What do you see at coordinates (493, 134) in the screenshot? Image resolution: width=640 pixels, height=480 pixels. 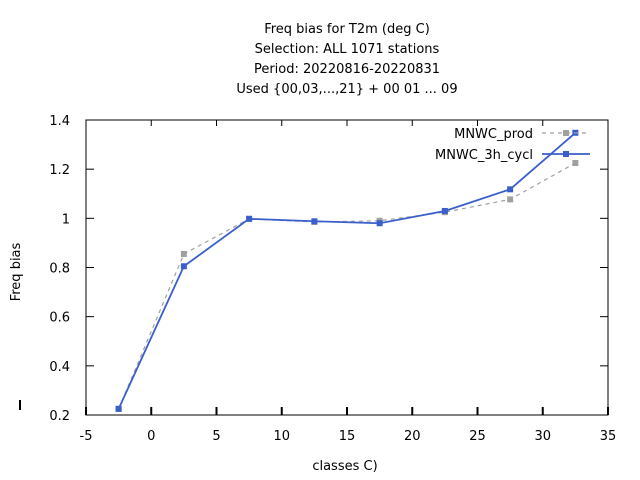 I see `legend-label: MNWC_prod` at bounding box center [493, 134].